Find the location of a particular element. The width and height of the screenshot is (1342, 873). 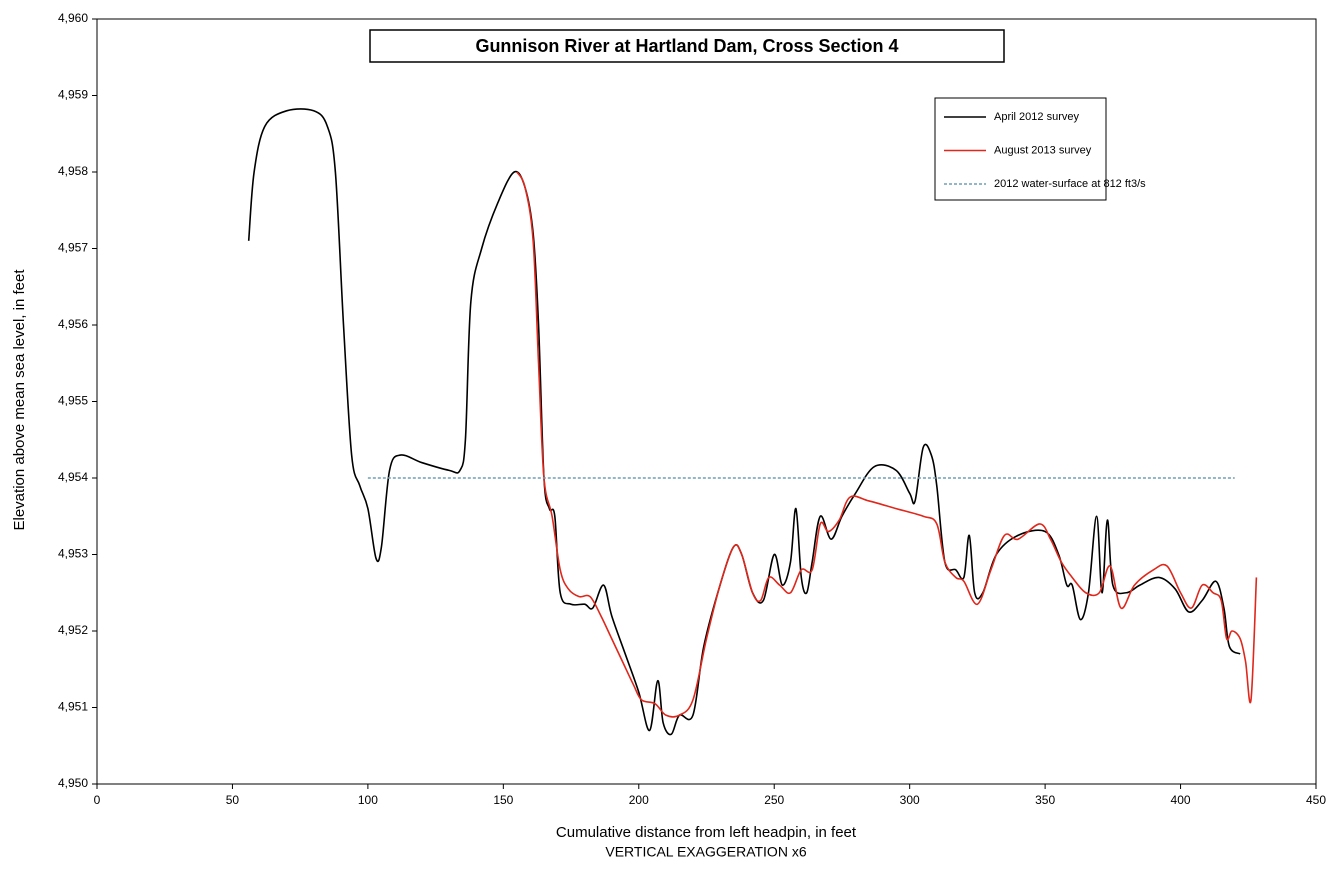

x-tick-label: 200 is located at coordinates (639, 800).